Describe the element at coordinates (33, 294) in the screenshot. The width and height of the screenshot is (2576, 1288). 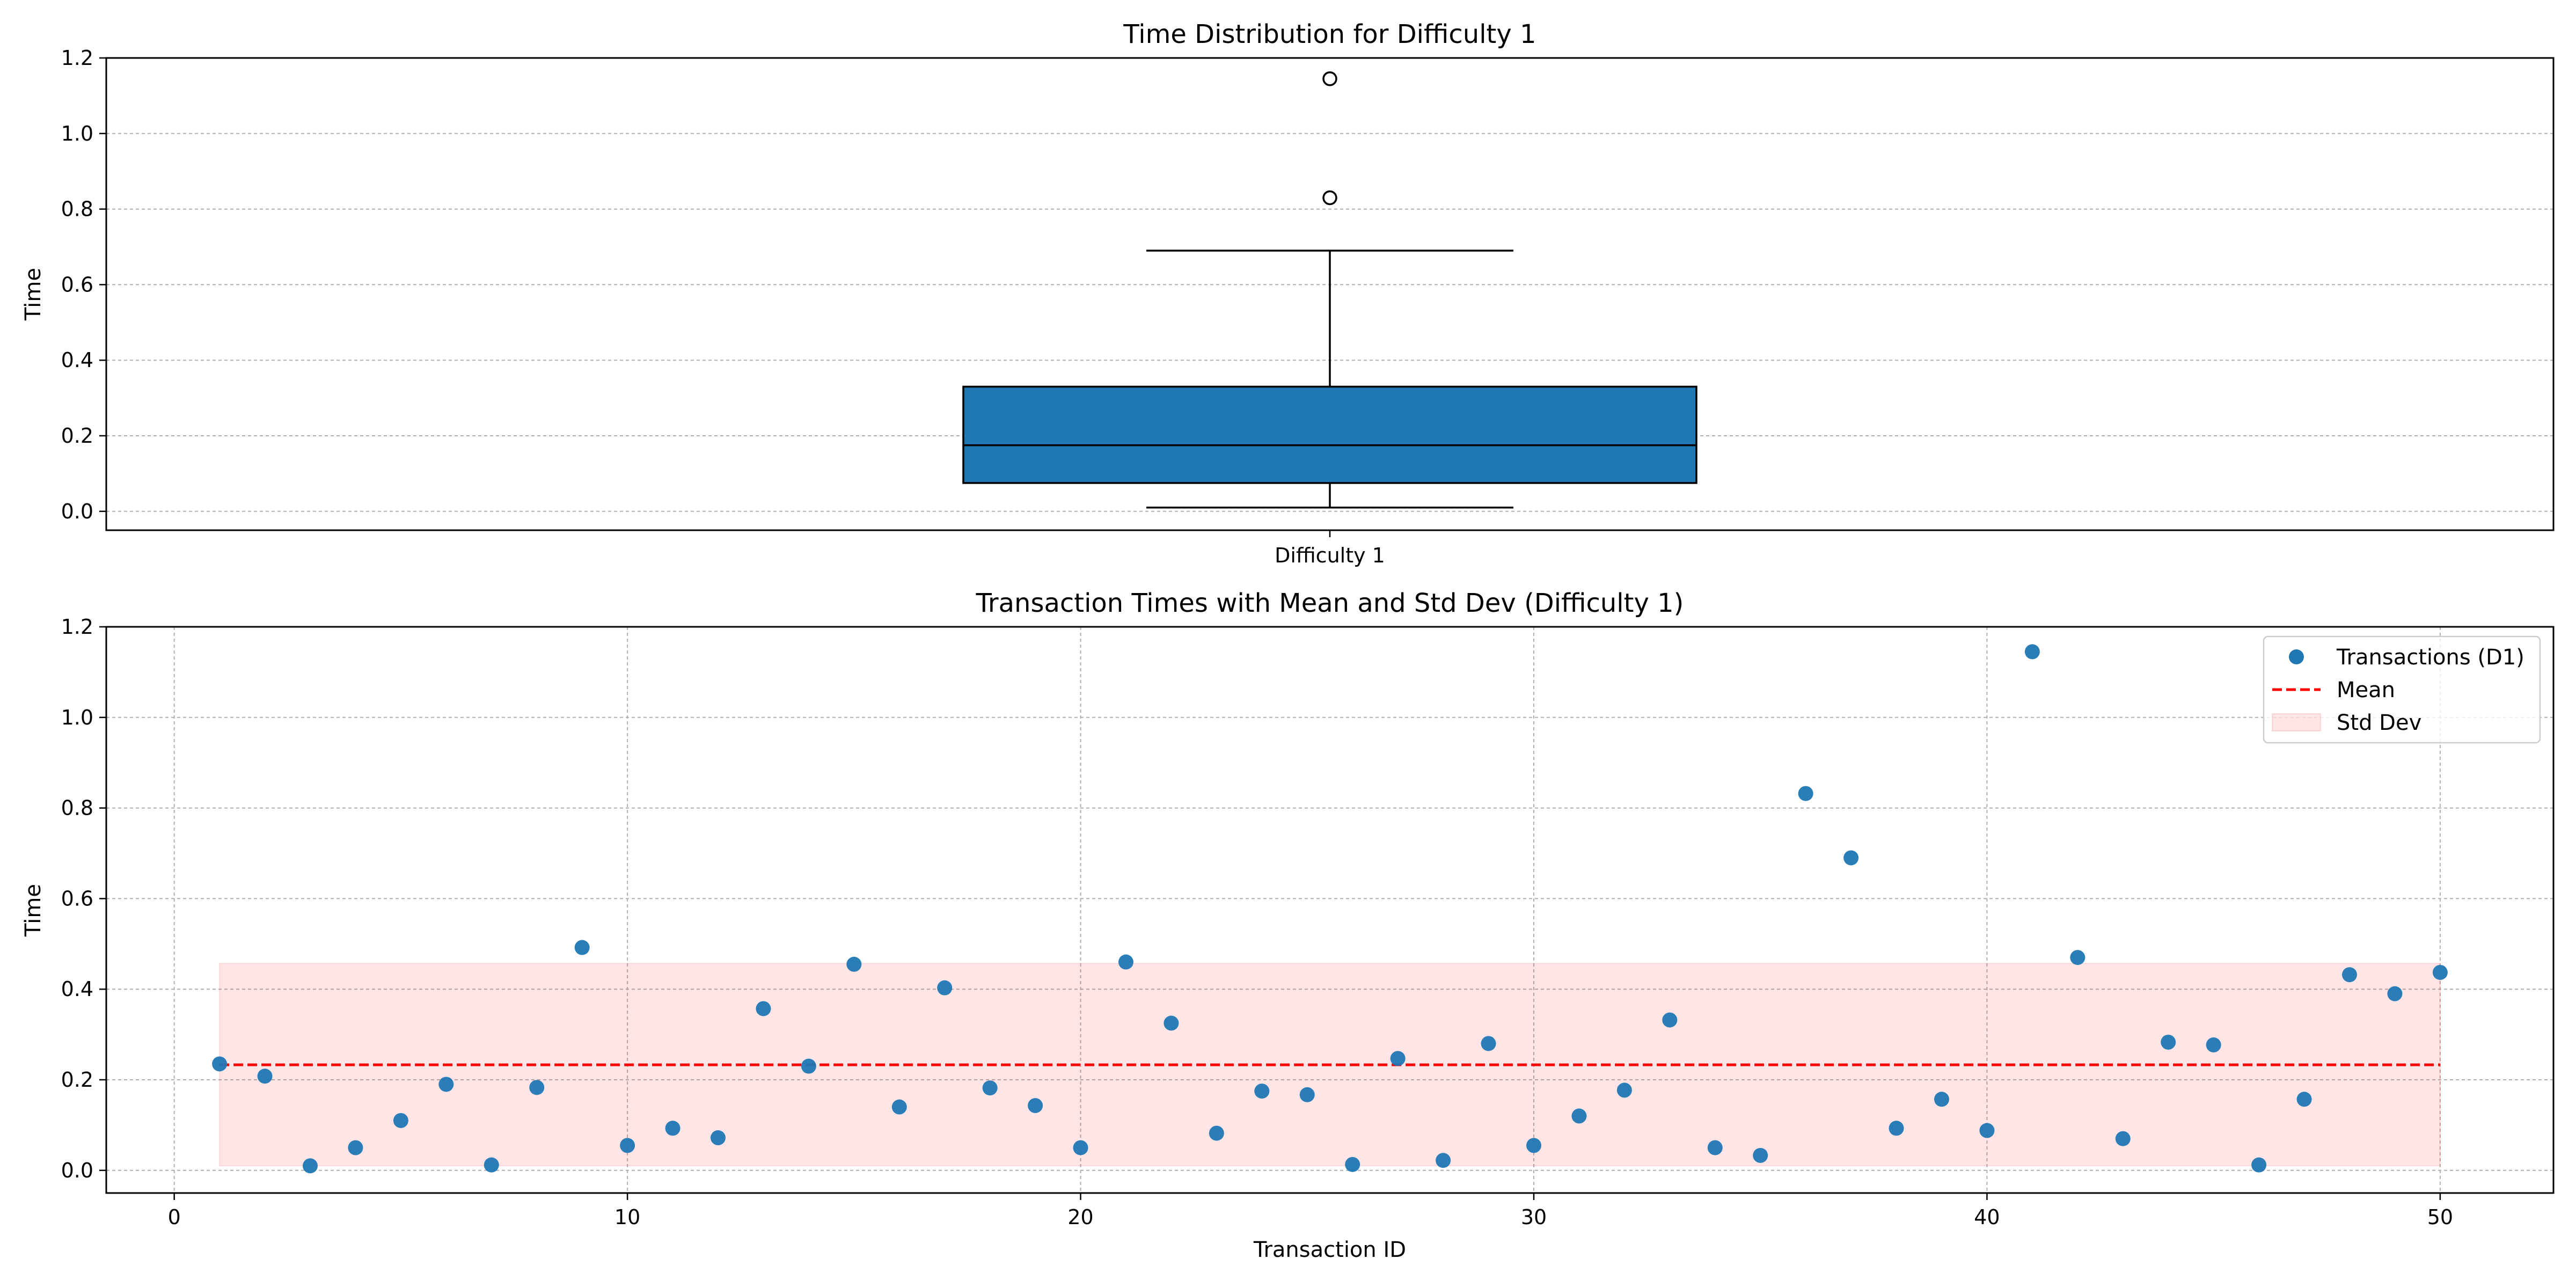
I see `box-plot-y-axis-label: Time` at that location.